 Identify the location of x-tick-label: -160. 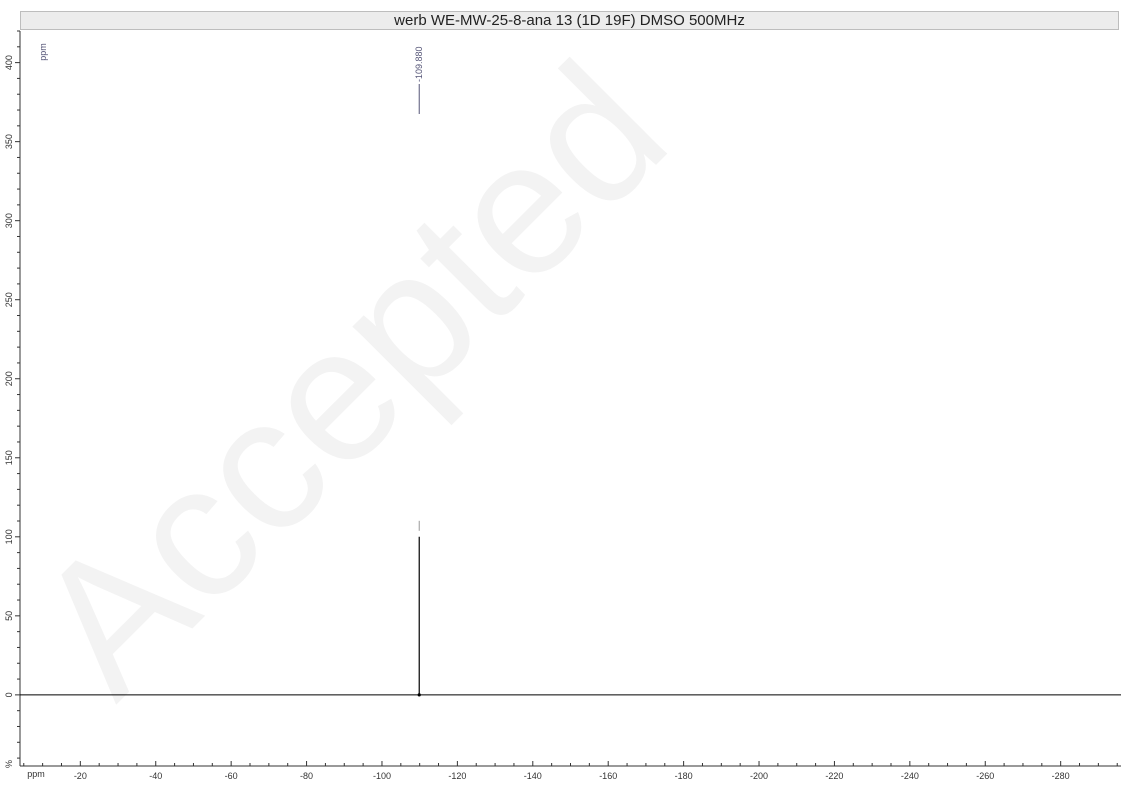
(608, 776).